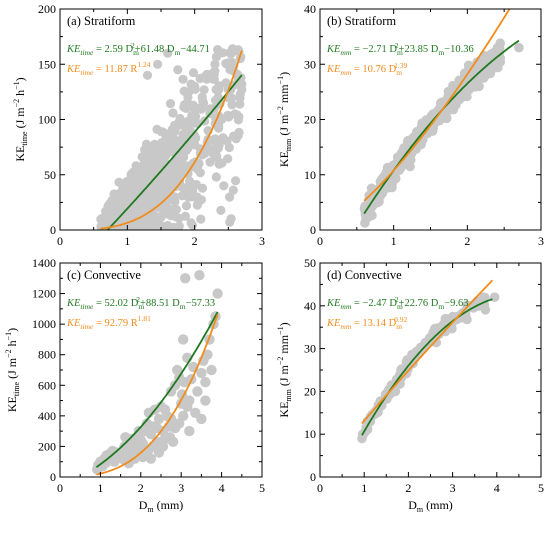  What do you see at coordinates (108, 322) in the screenshot?
I see `equation-power: KEtime = 92.79 R1.81` at bounding box center [108, 322].